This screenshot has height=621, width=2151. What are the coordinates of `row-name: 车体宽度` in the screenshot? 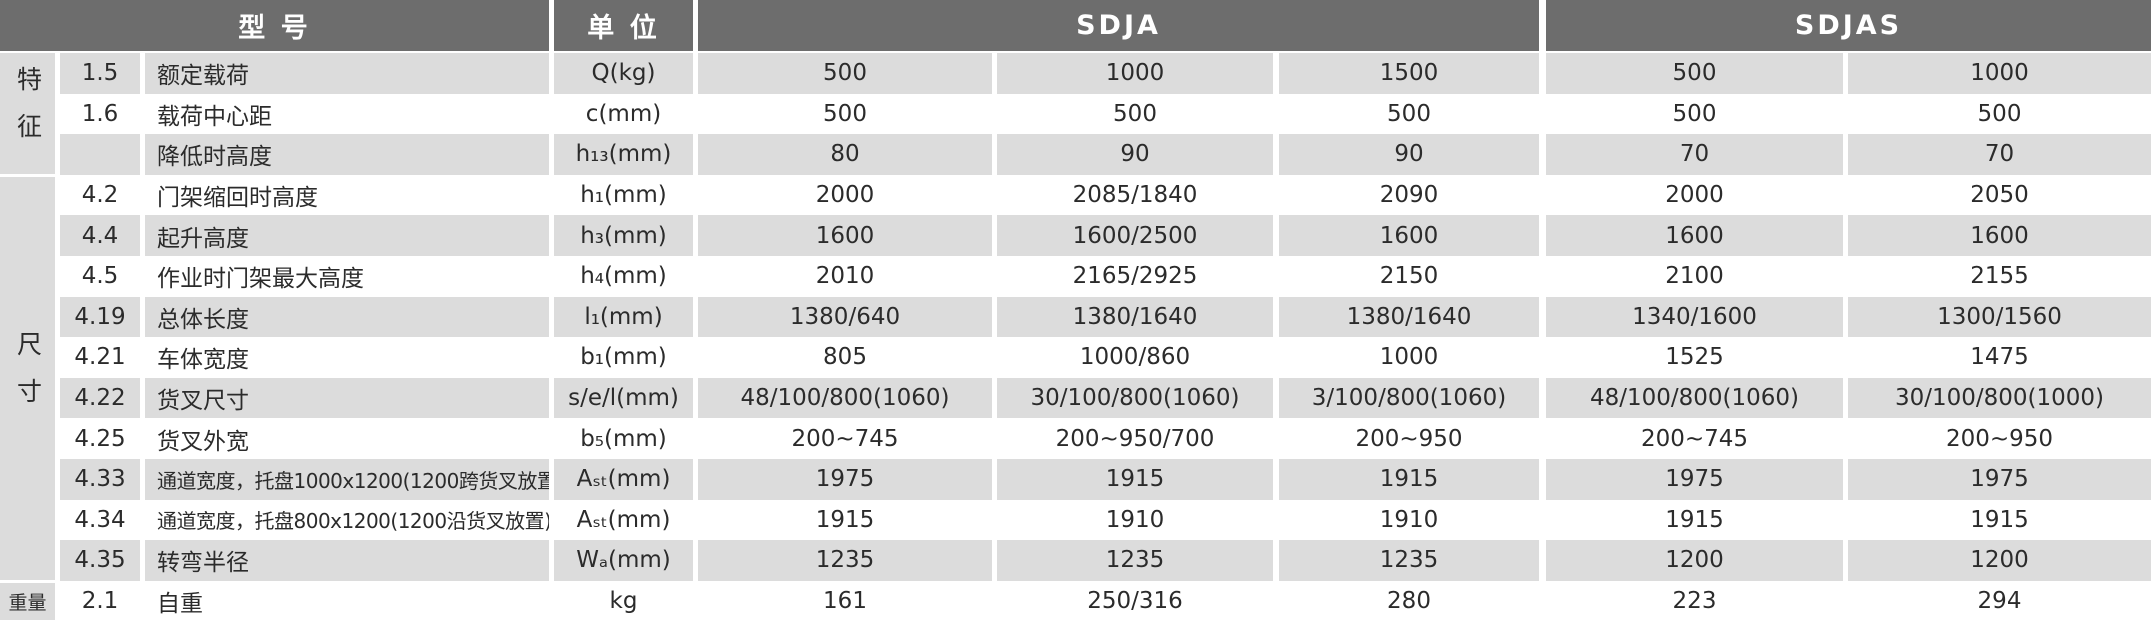 It's located at (203, 360).